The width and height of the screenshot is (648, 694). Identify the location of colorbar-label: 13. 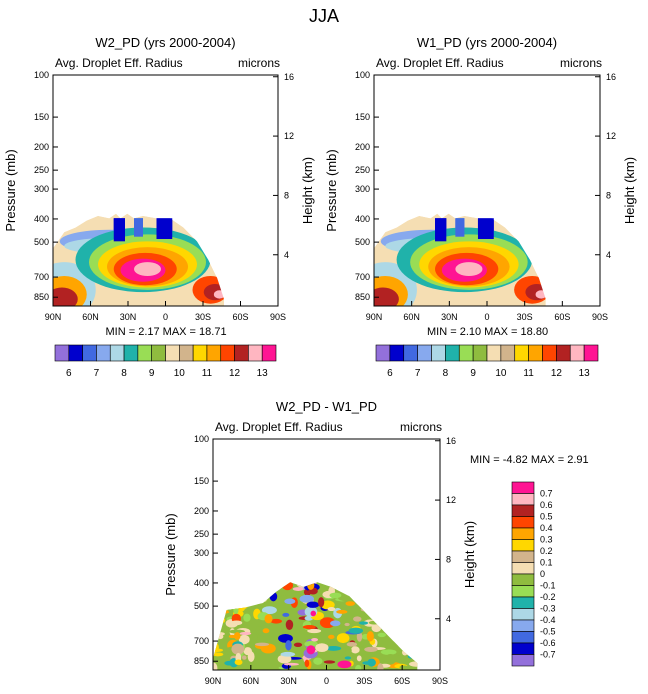
(585, 373).